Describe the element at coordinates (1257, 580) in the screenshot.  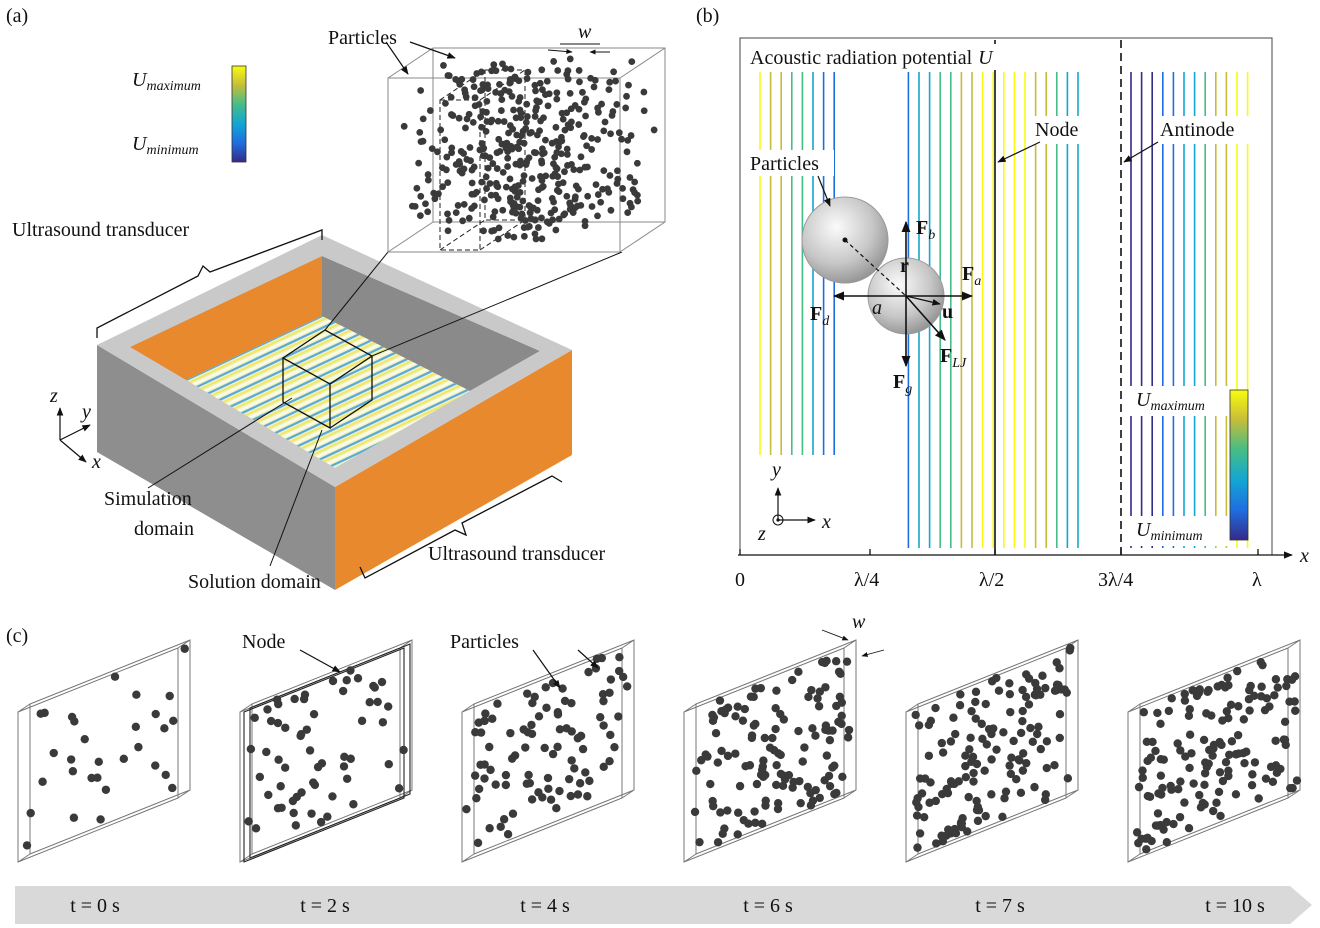
I see `x-tick-label: λ` at that location.